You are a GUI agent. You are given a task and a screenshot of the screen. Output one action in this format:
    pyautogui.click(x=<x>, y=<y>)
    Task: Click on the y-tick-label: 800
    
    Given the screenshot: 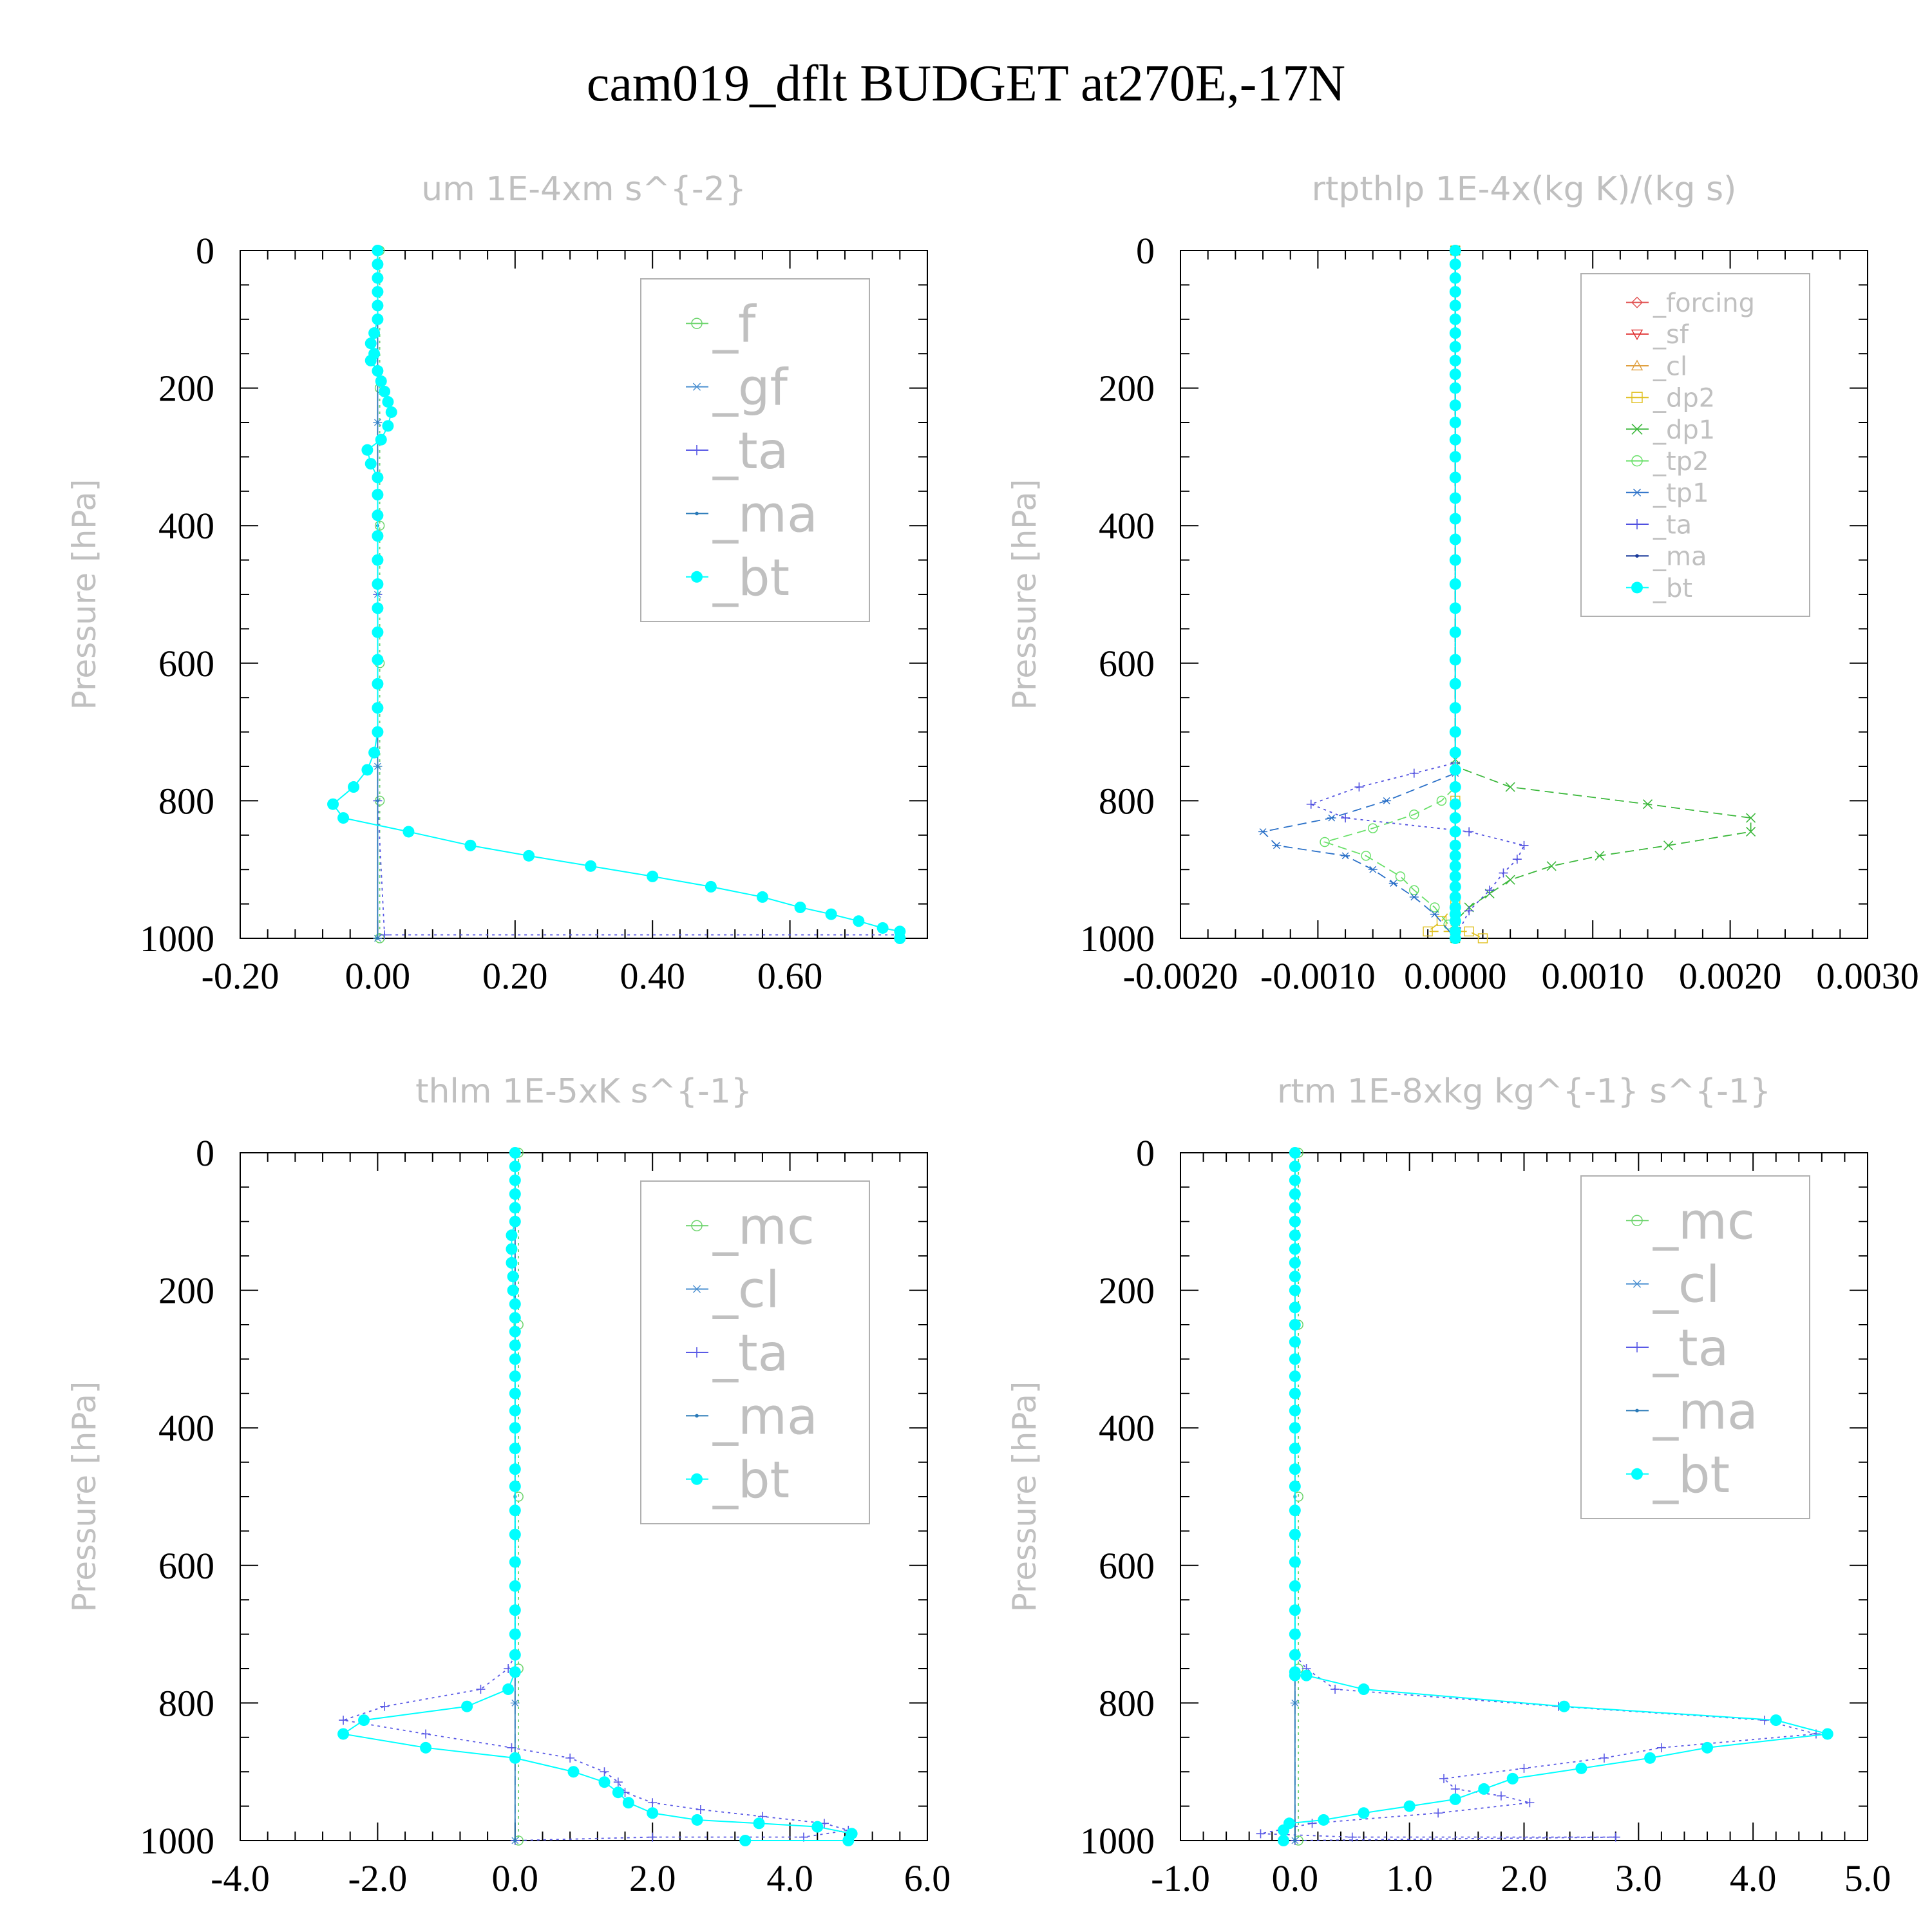 What is the action you would take?
    pyautogui.click(x=186, y=1703)
    